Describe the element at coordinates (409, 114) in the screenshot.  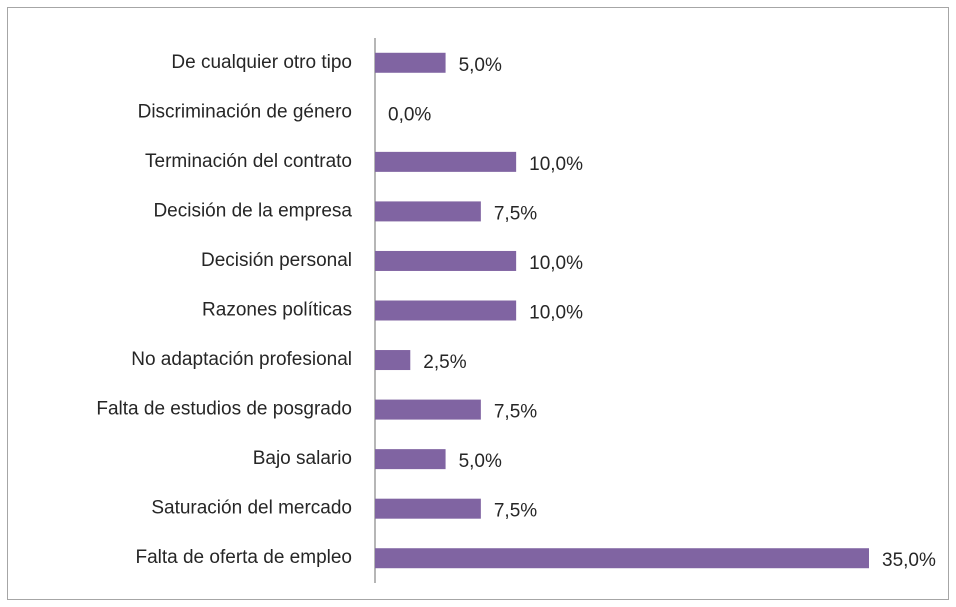
I see `data-label: 0,0%` at that location.